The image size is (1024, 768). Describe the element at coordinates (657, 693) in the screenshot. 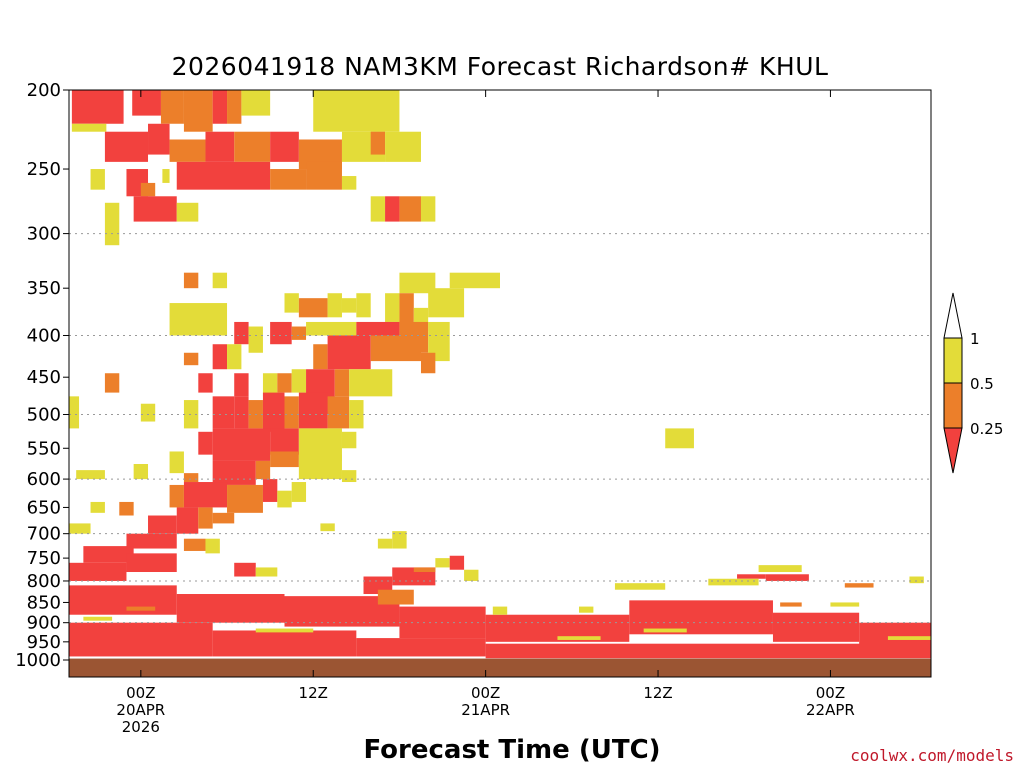

I see `x-tick-label-3-time: 12Z` at that location.